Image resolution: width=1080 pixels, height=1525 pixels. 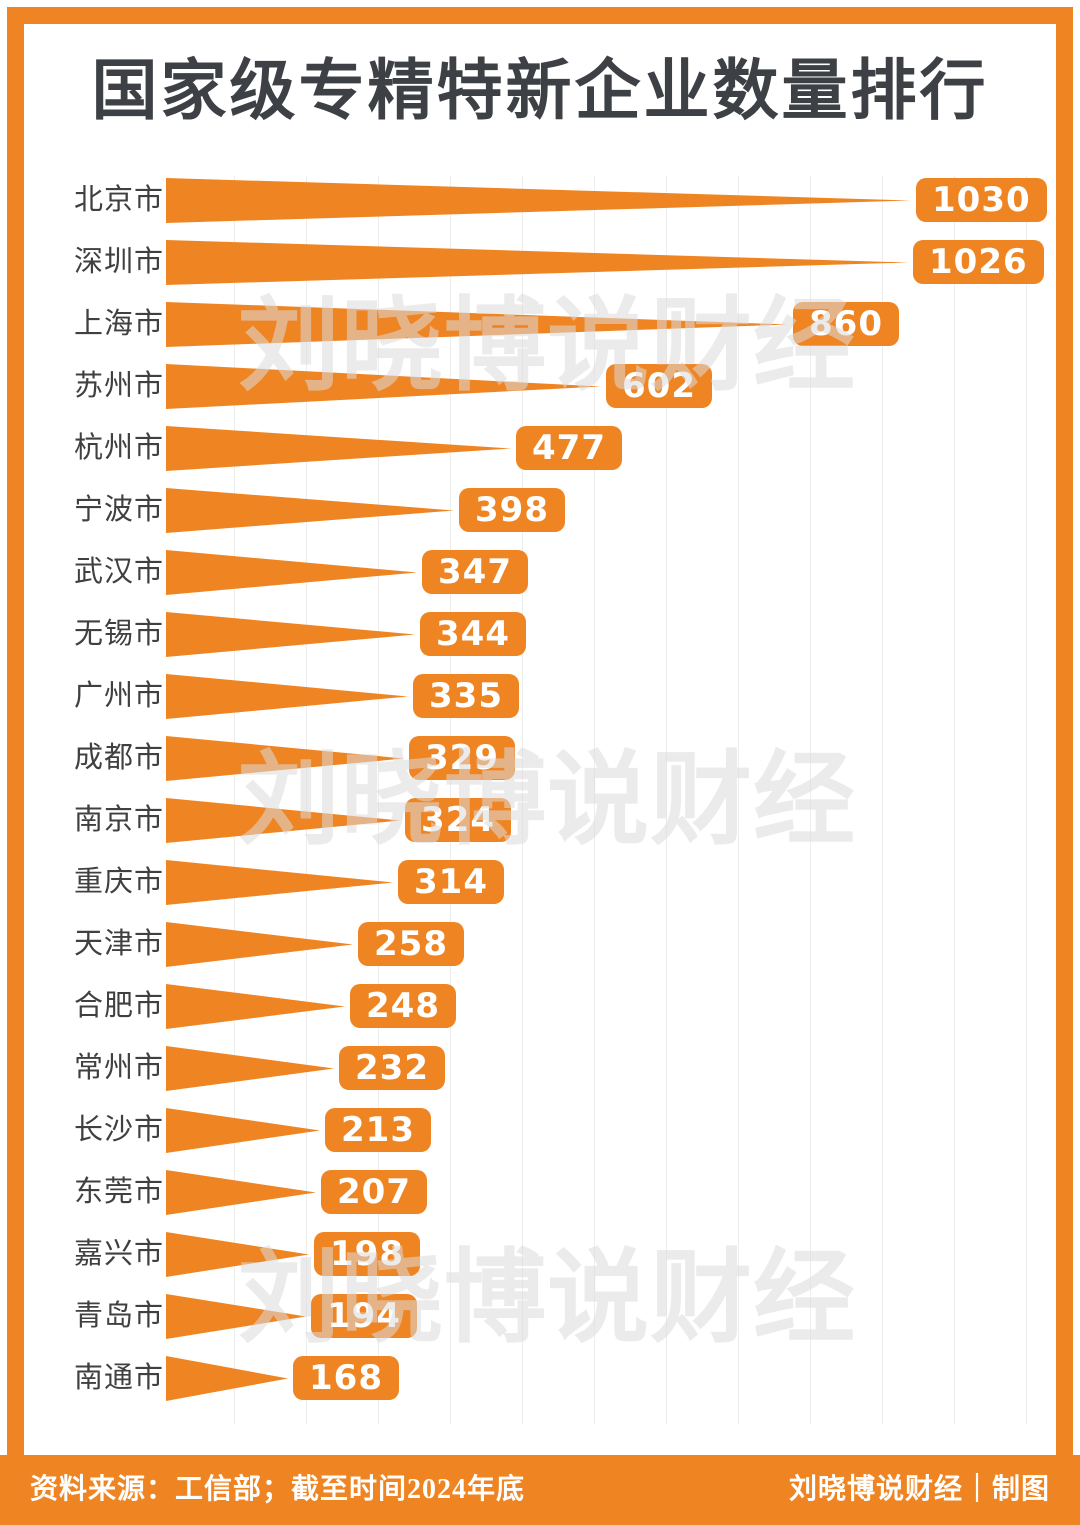 What do you see at coordinates (540, 1316) in the screenshot?
I see `chart-row: 青岛市 194` at bounding box center [540, 1316].